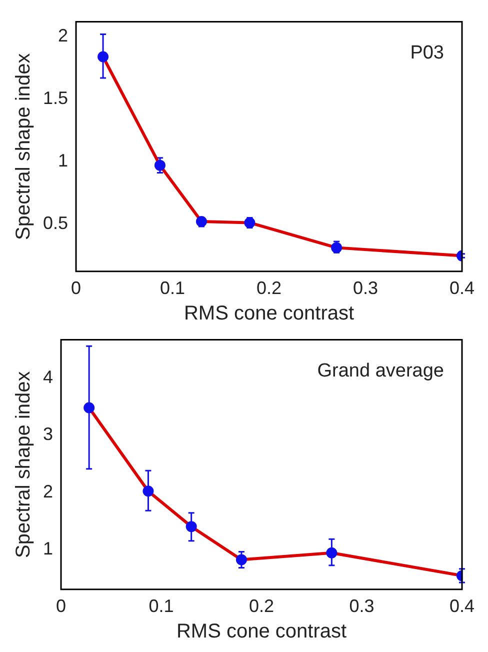 The image size is (488, 652). Describe the element at coordinates (55, 98) in the screenshot. I see `y-tick-label: 1.5` at that location.